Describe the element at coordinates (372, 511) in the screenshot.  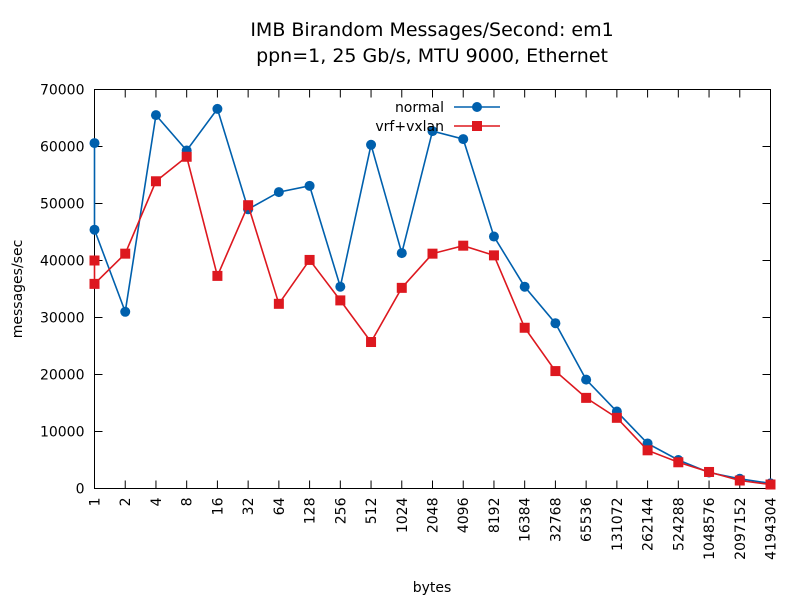
I see `x-tick-label: 512` at that location.